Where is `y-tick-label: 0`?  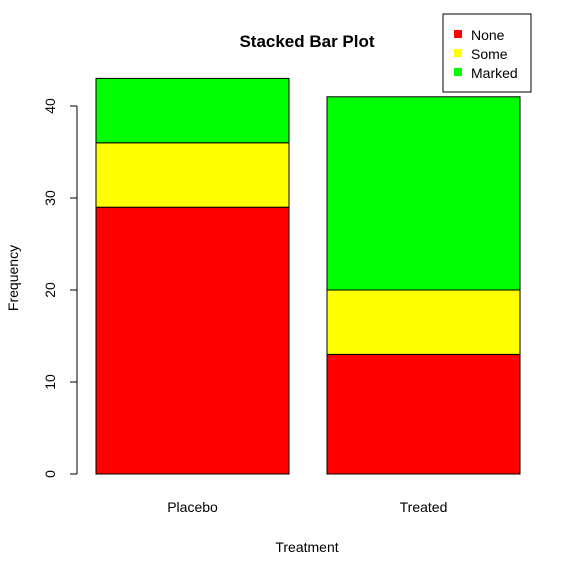
y-tick-label: 0 is located at coordinates (50, 474).